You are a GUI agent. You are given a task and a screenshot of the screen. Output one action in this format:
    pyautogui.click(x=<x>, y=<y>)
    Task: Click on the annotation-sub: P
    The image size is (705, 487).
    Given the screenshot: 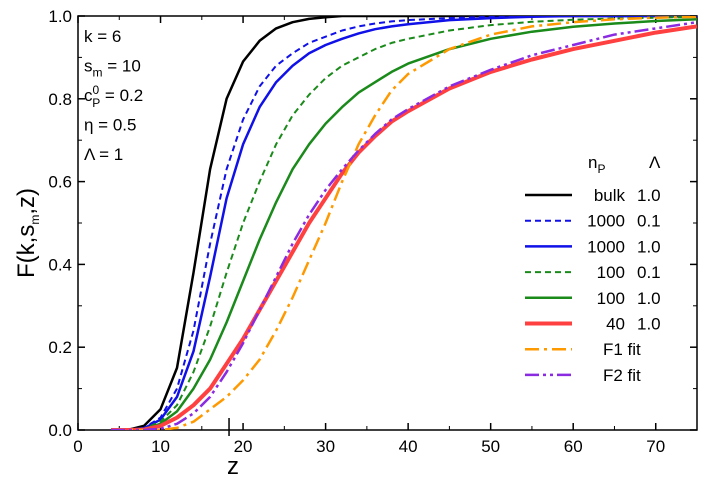 What is the action you would take?
    pyautogui.click(x=96, y=103)
    